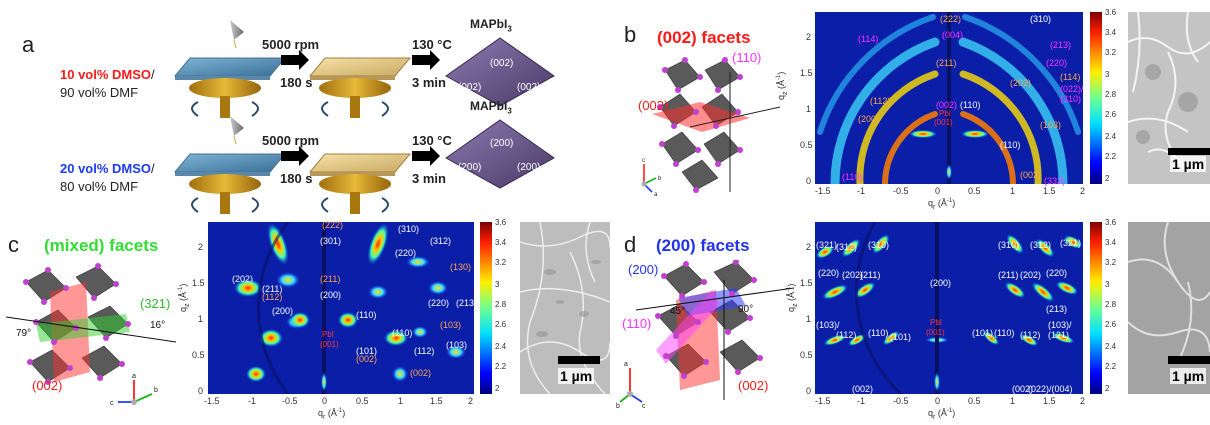  Describe the element at coordinates (497, 388) in the screenshot. I see `cbar-tick: 2` at that location.